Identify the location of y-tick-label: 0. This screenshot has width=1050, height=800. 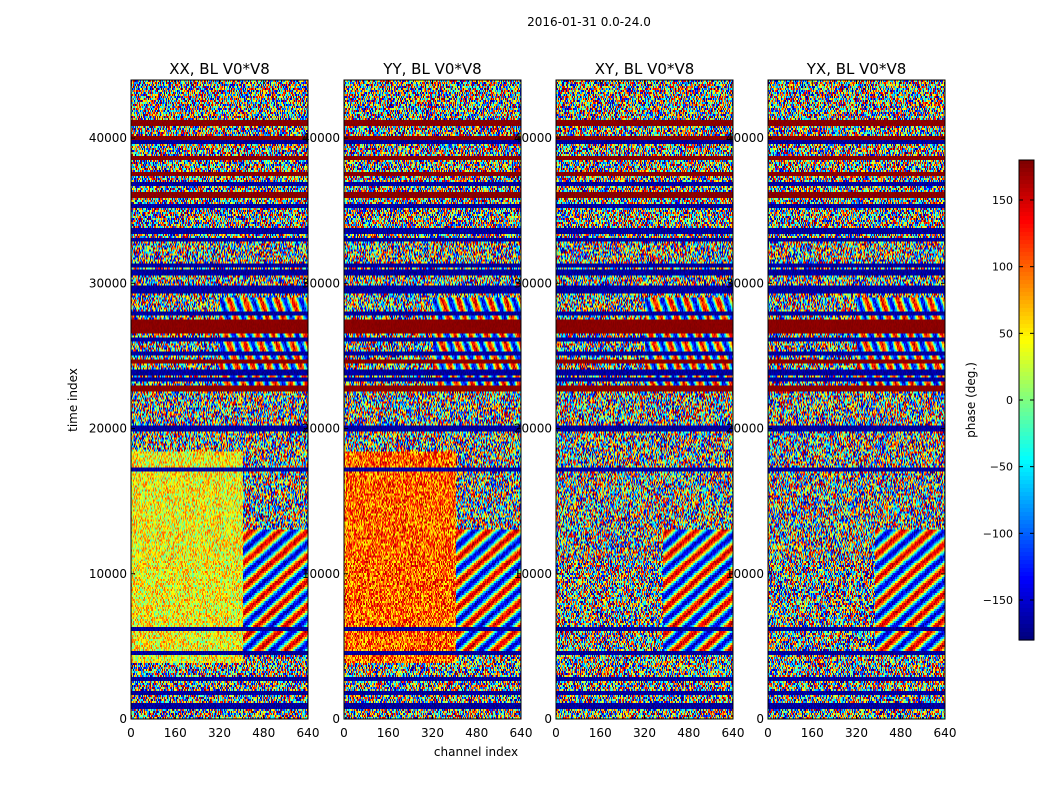
(548, 719).